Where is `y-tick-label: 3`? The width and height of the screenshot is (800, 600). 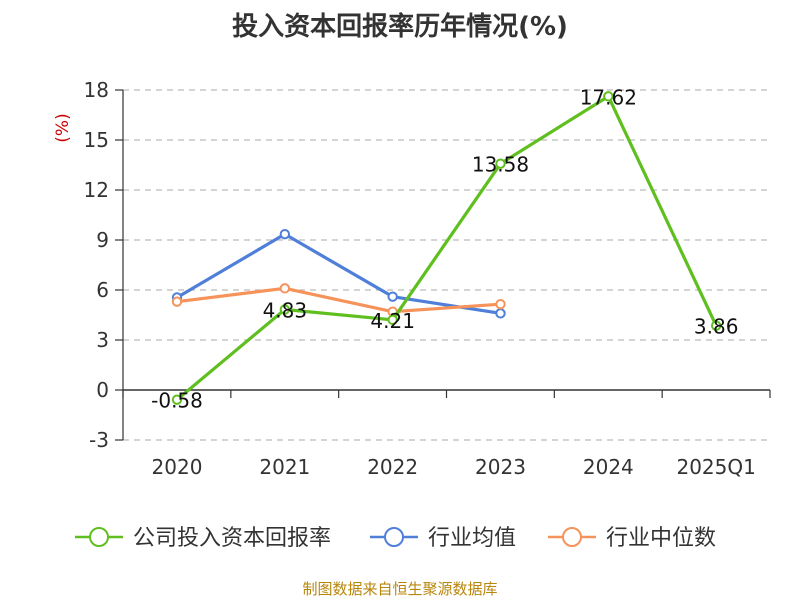
y-tick-label: 3 is located at coordinates (102, 340).